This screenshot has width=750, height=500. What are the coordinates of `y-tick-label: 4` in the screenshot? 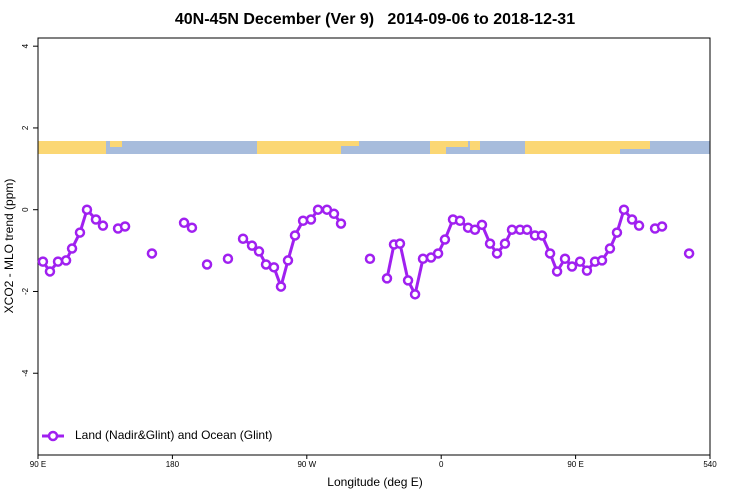 It's located at (25, 45).